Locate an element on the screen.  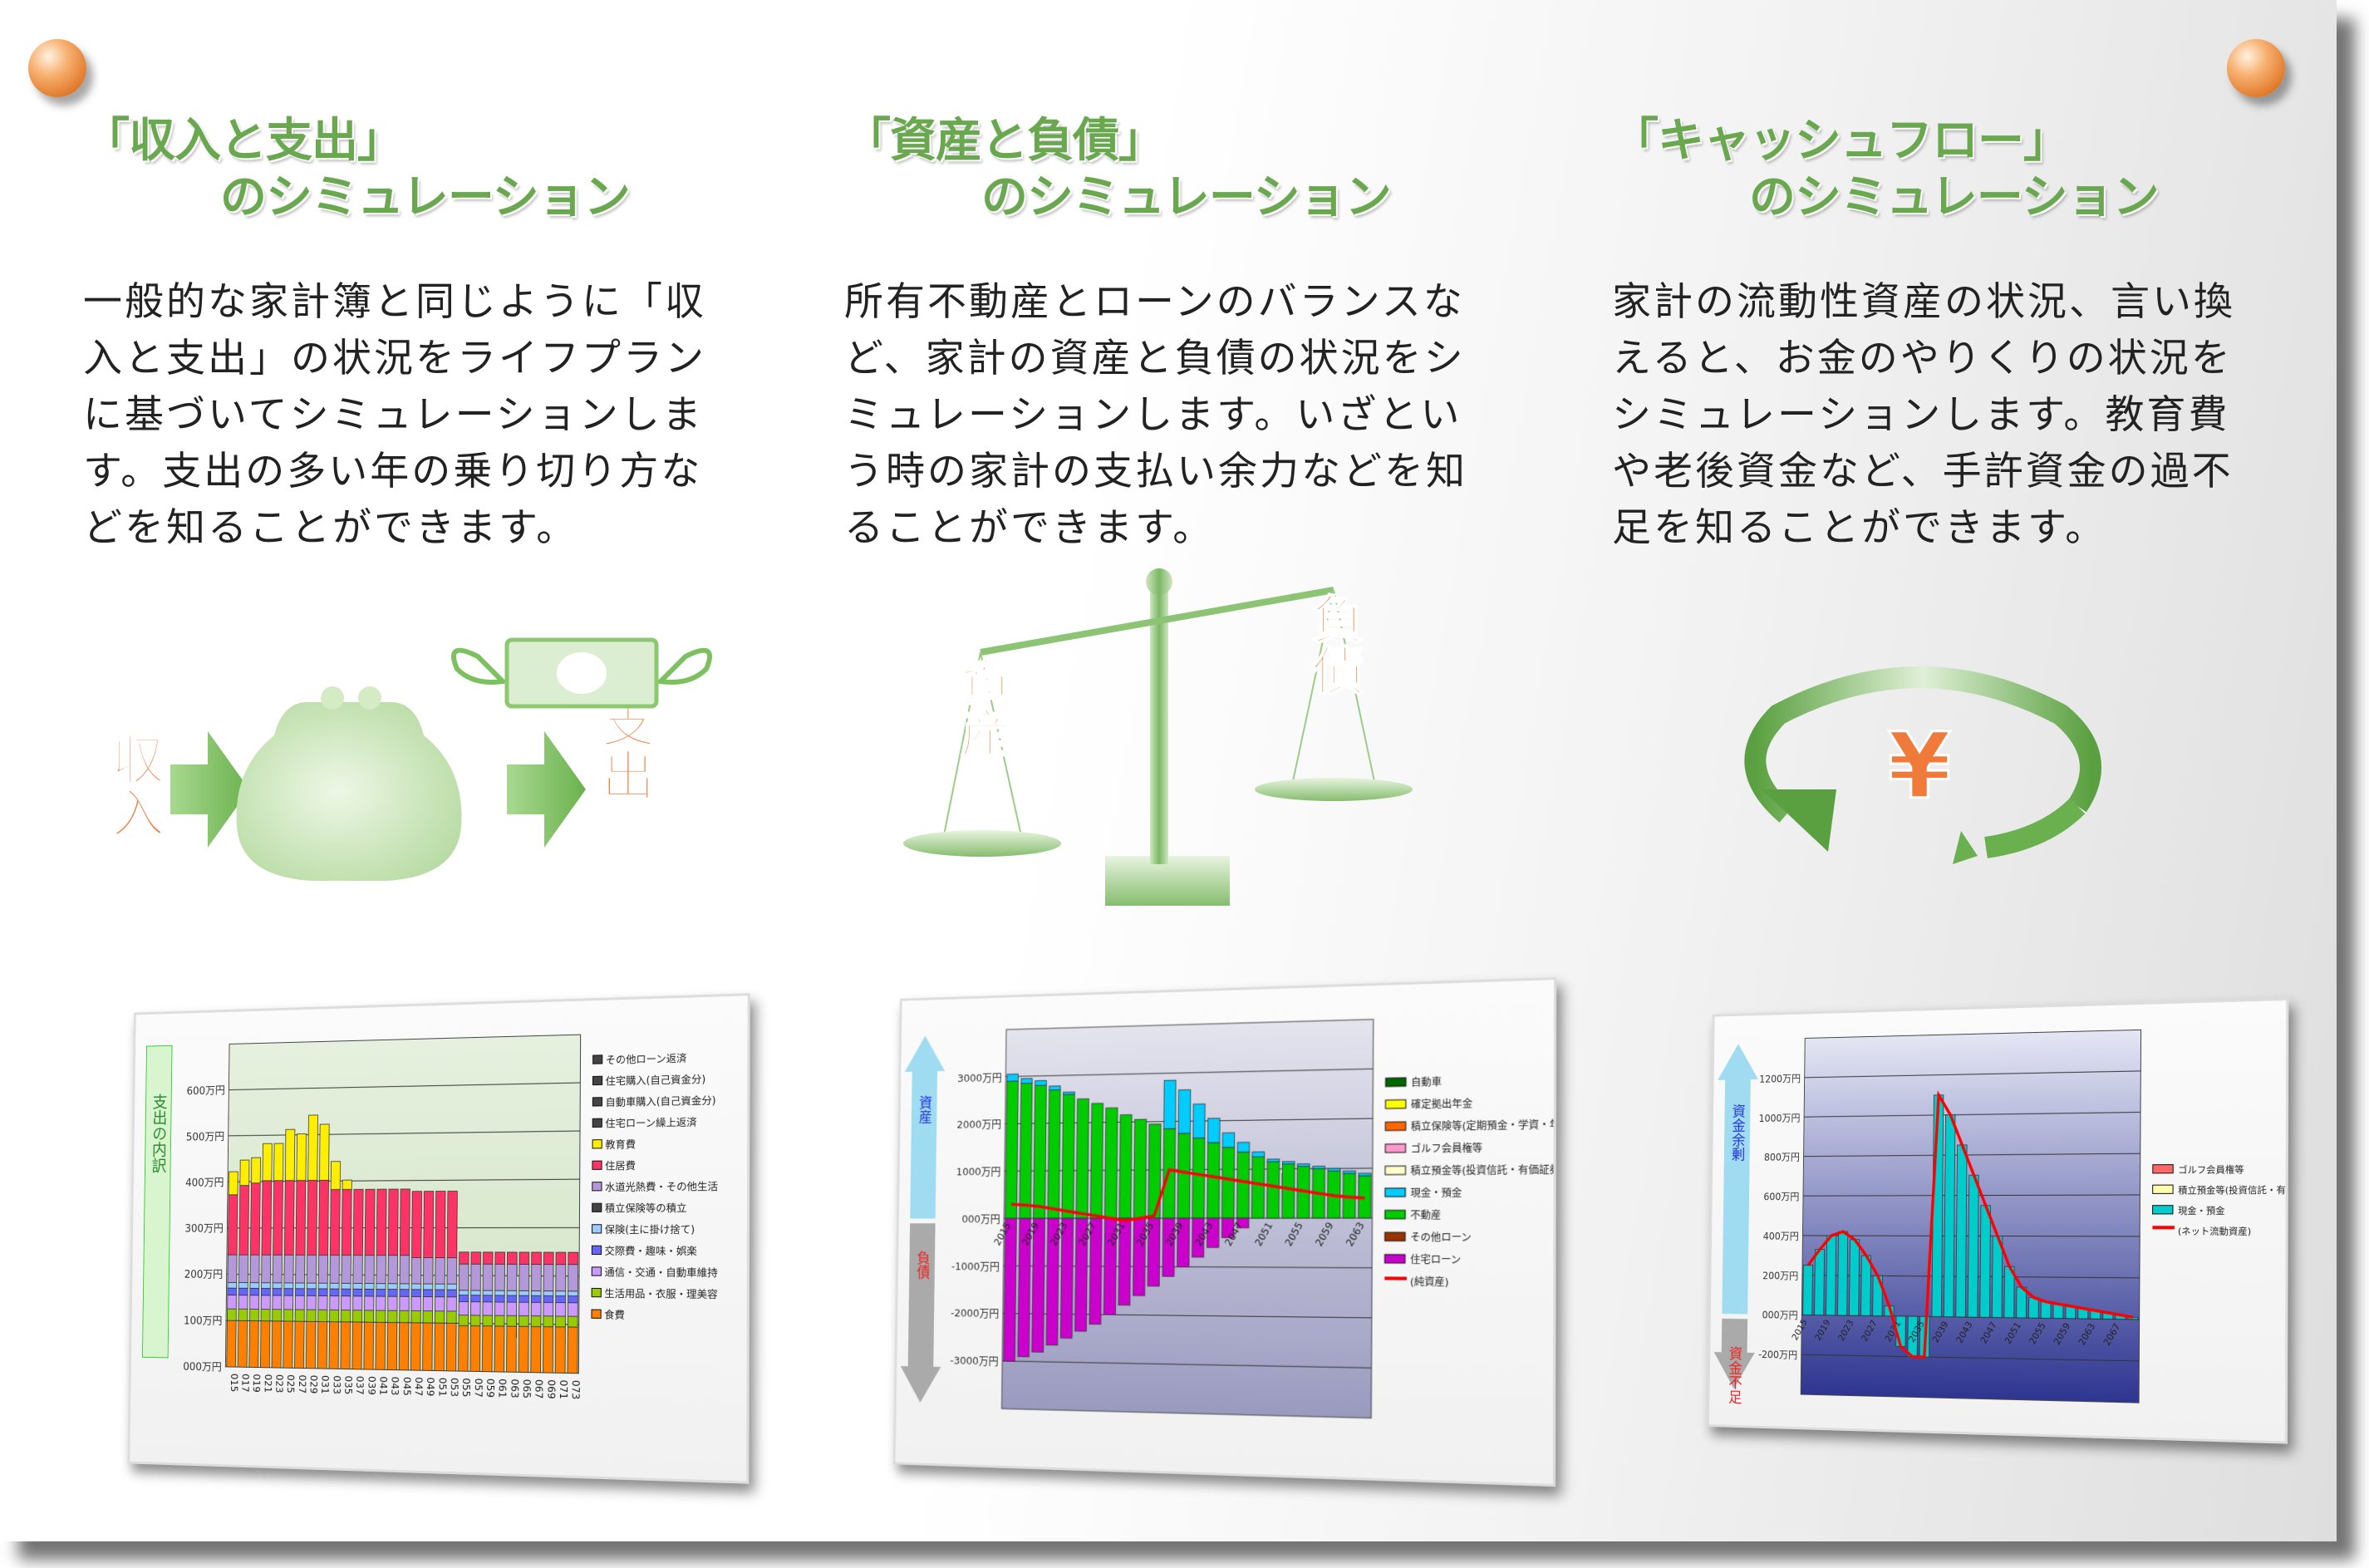
x-tick-label: 069 is located at coordinates (551, 1389).